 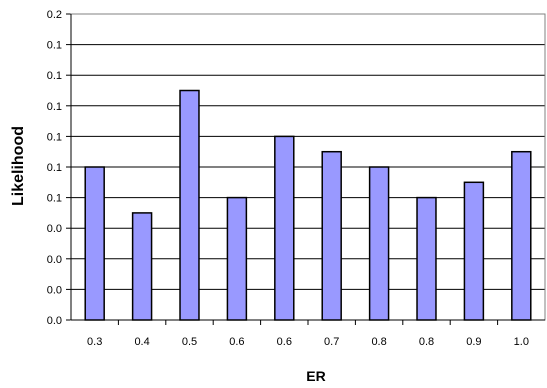 I want to click on x-tick-label: 0.7, so click(x=331, y=342).